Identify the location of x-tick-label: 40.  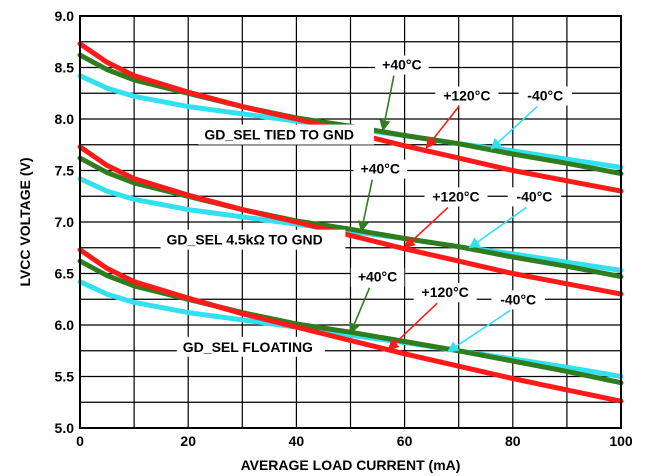
(297, 441).